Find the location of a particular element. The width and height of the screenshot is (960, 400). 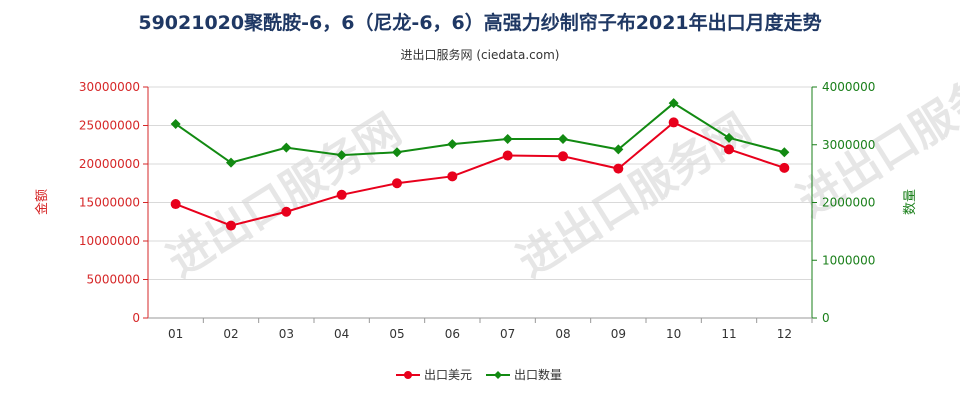

y-left-tick-label: 0 is located at coordinates (136, 318).